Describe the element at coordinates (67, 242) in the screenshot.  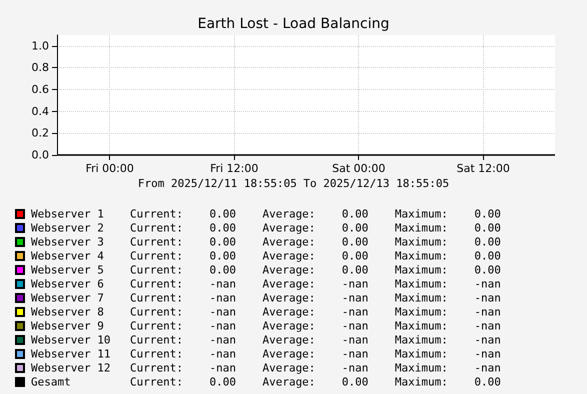
I see `legend-label: Webserver 3` at that location.